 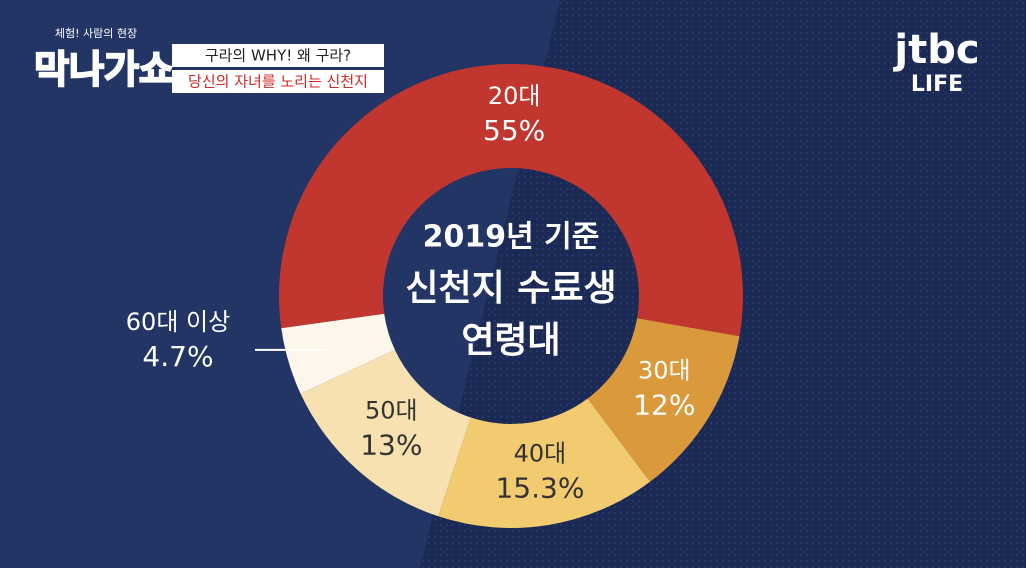 I want to click on slice-category: 30대, so click(x=664, y=370).